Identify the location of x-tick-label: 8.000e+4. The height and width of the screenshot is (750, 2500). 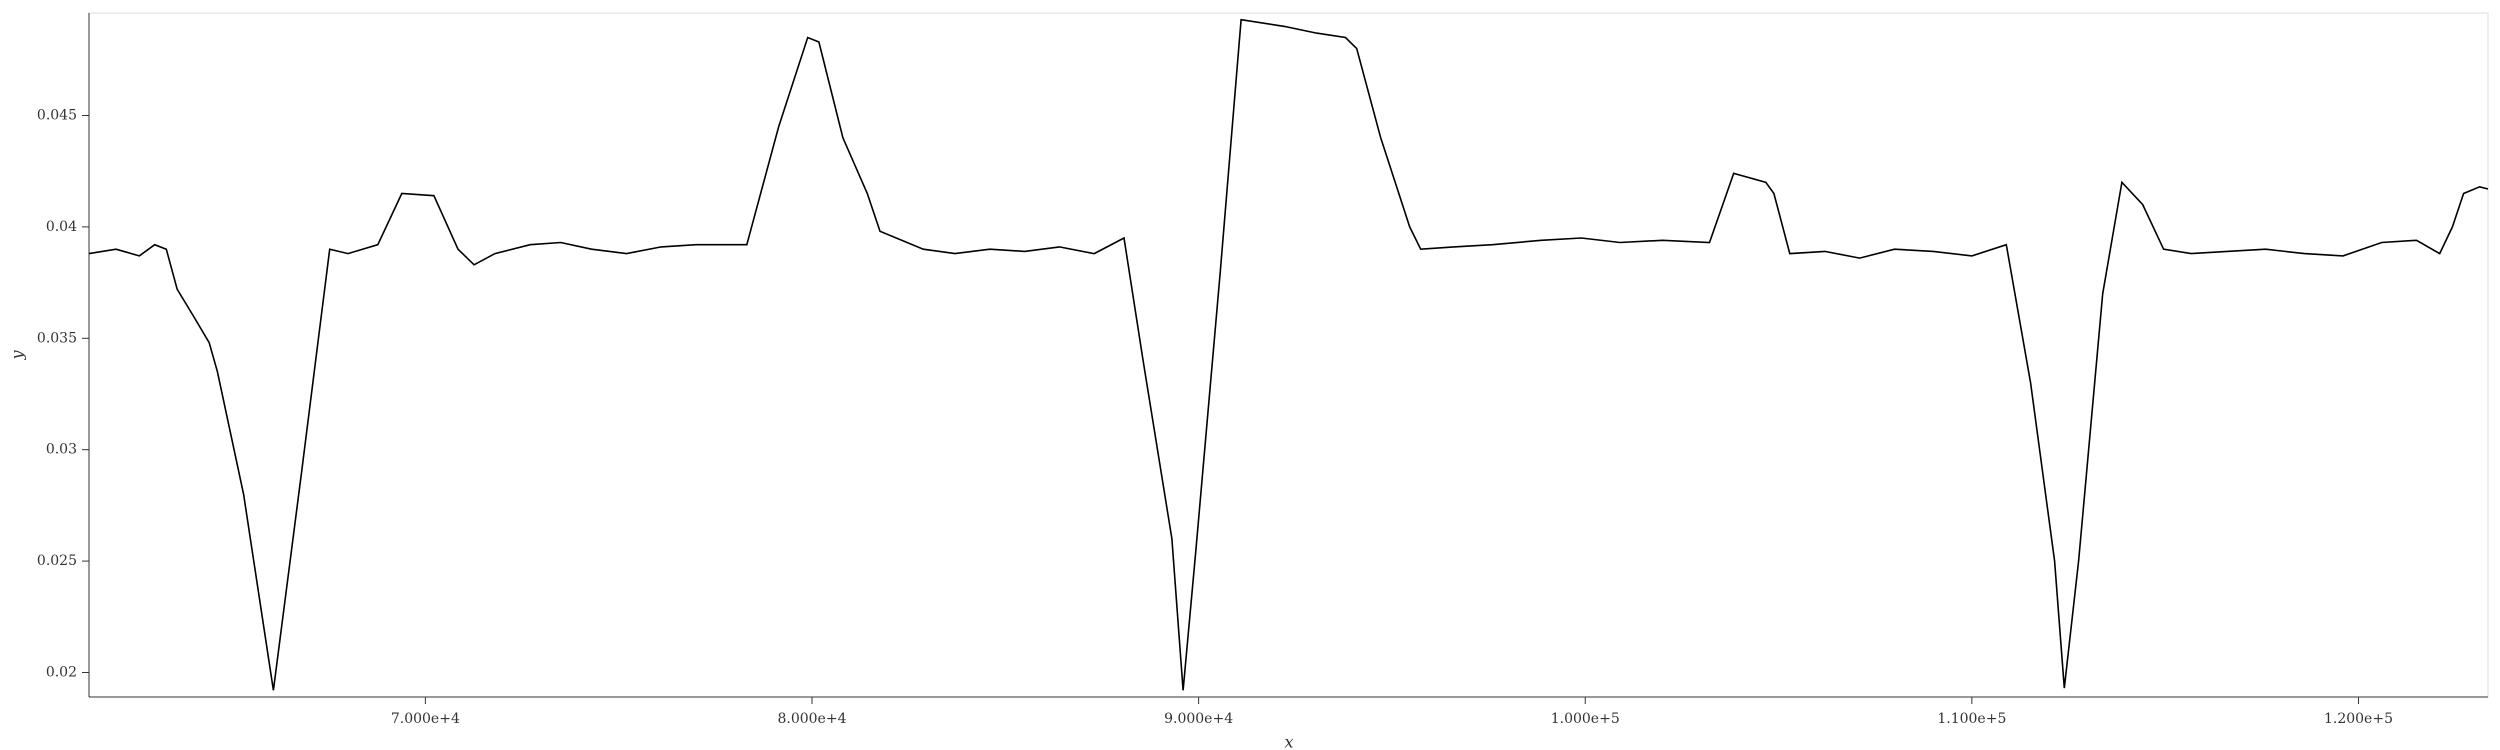
(811, 719).